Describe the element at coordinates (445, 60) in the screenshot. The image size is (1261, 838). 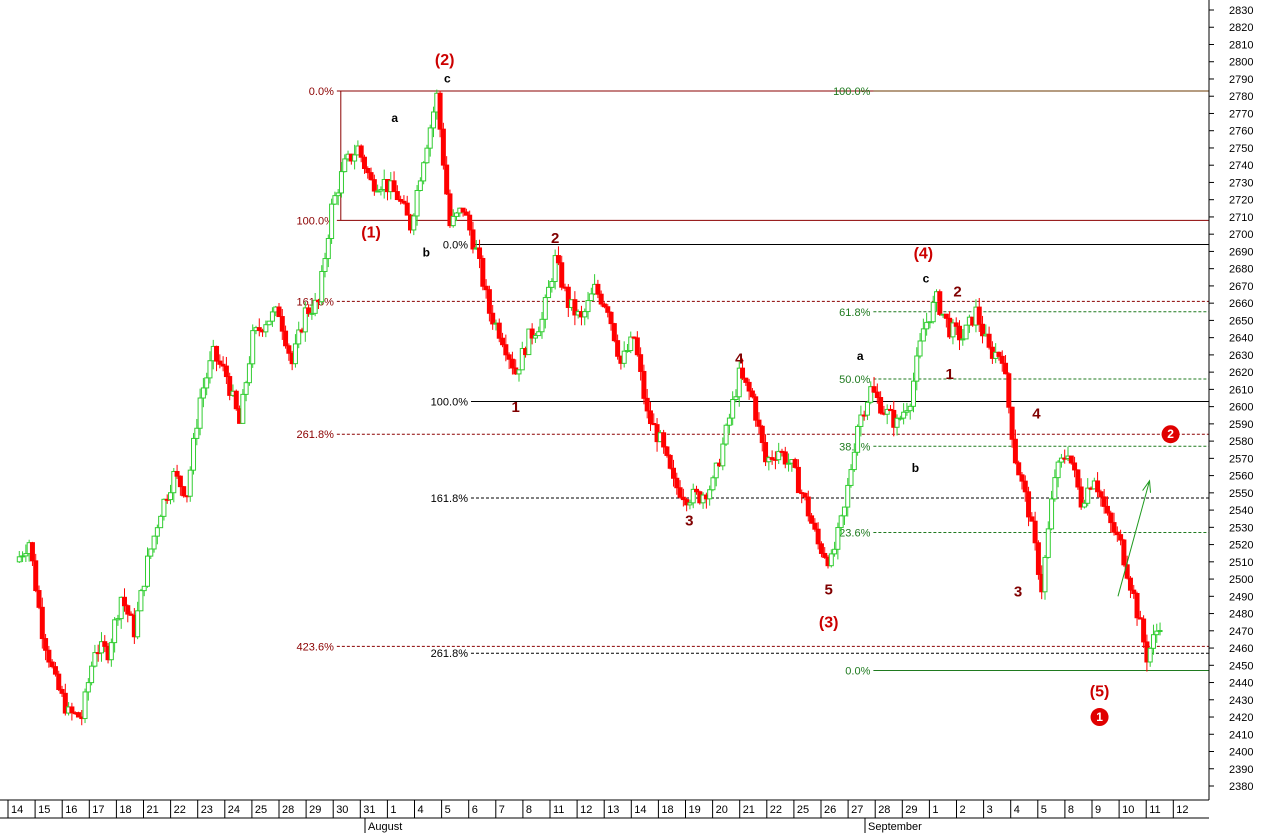
I see `wave-label: (2)` at that location.